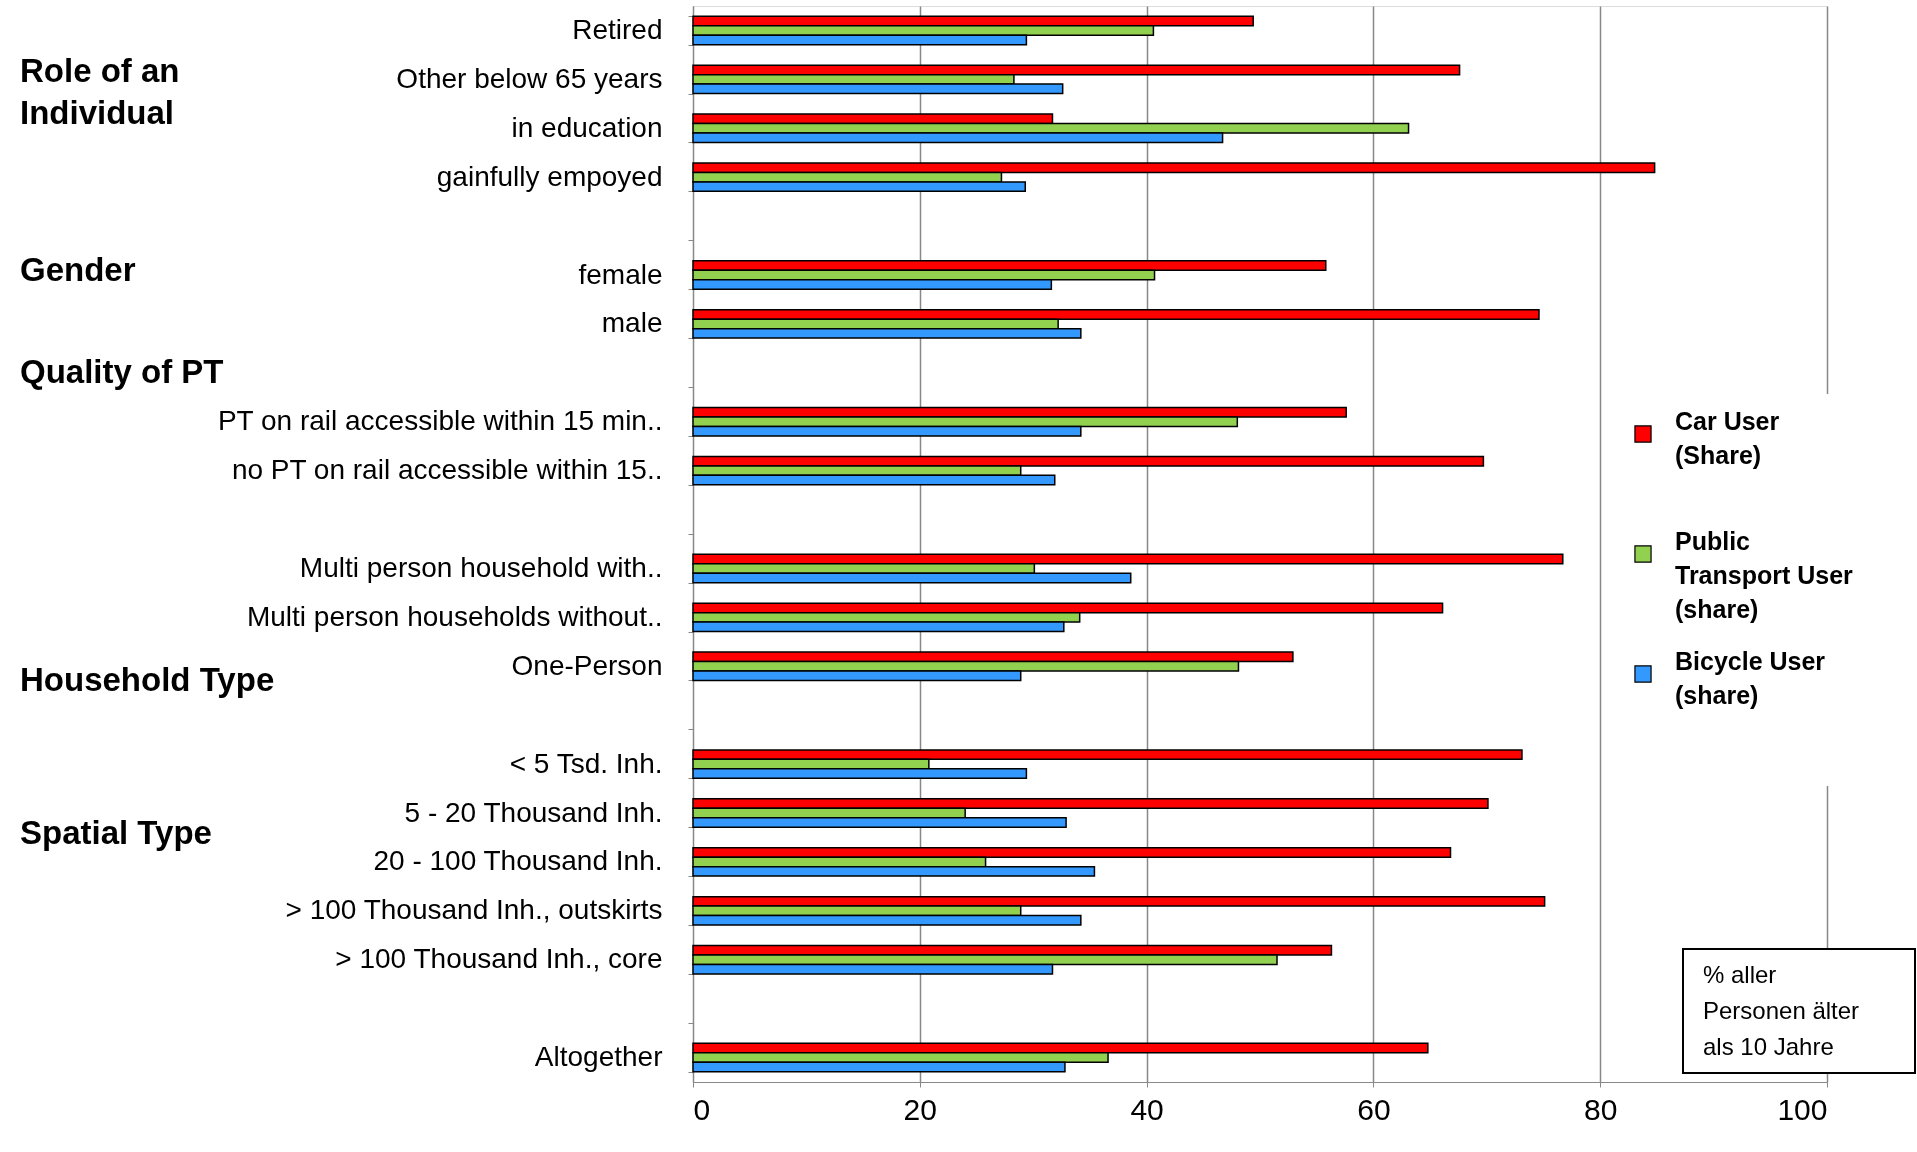 Image resolution: width=1917 pixels, height=1152 pixels. Describe the element at coordinates (529, 78) in the screenshot. I see `y-tick-label: Other below 65 years` at that location.